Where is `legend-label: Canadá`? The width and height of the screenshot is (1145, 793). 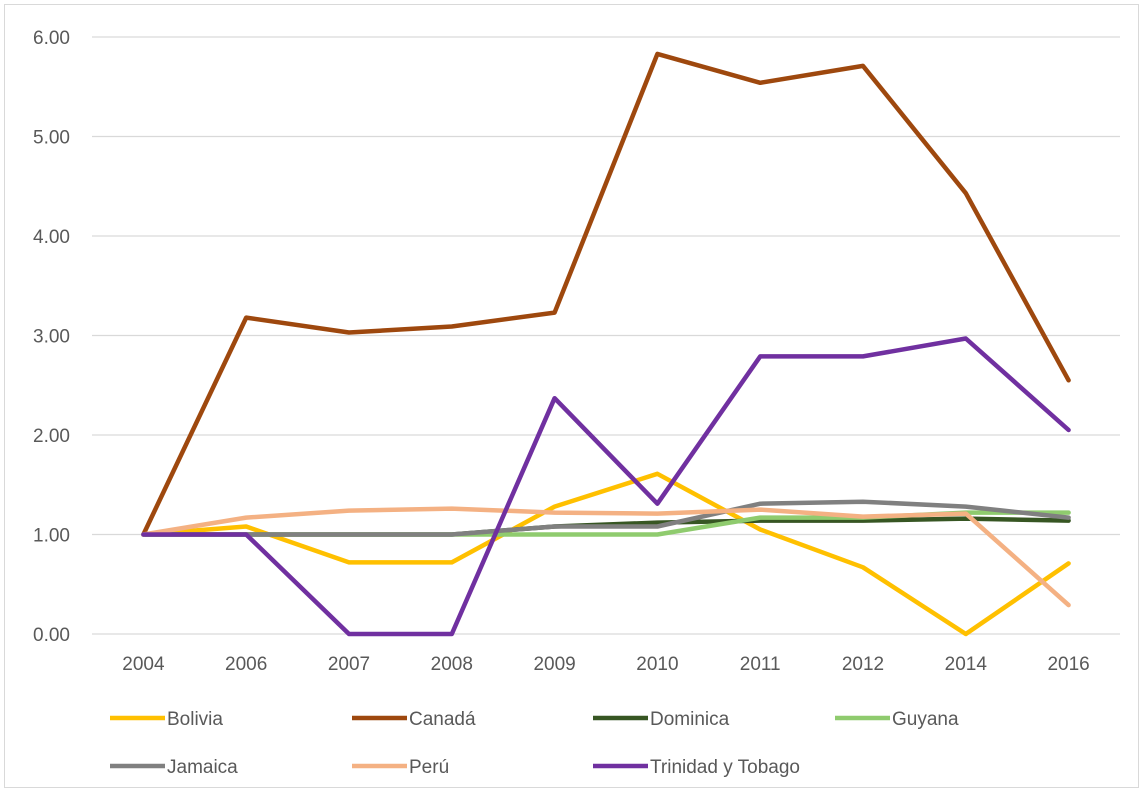
legend-label: Canadá is located at coordinates (442, 719).